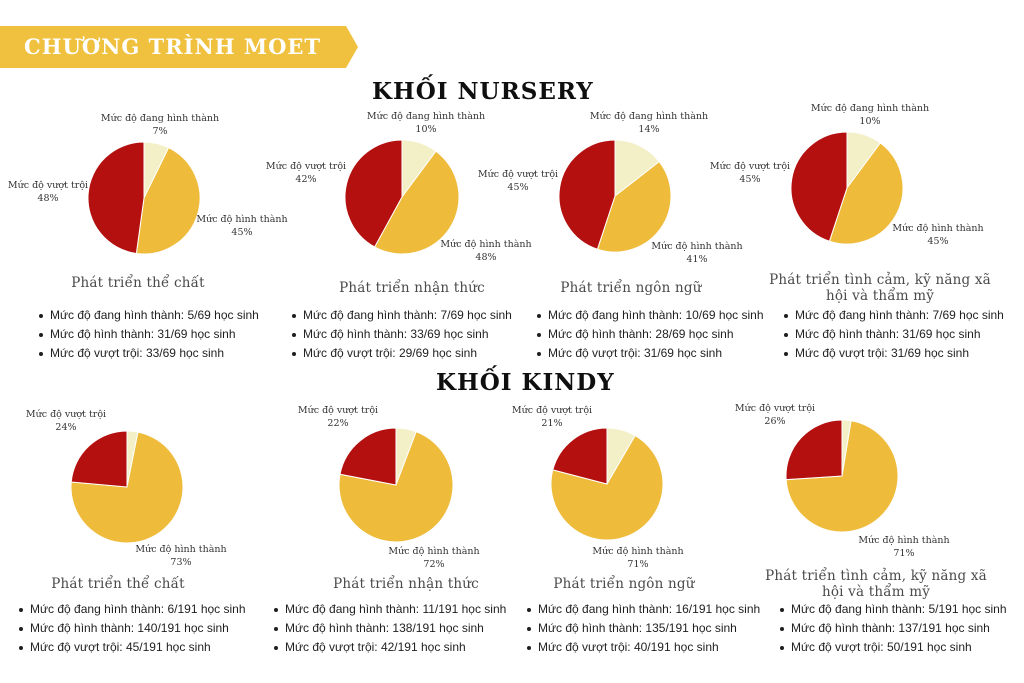 Image resolution: width=1024 pixels, height=683 pixels. What do you see at coordinates (434, 558) in the screenshot?
I see `pie-label-formed: Mức độ hình thành 72%` at bounding box center [434, 558].